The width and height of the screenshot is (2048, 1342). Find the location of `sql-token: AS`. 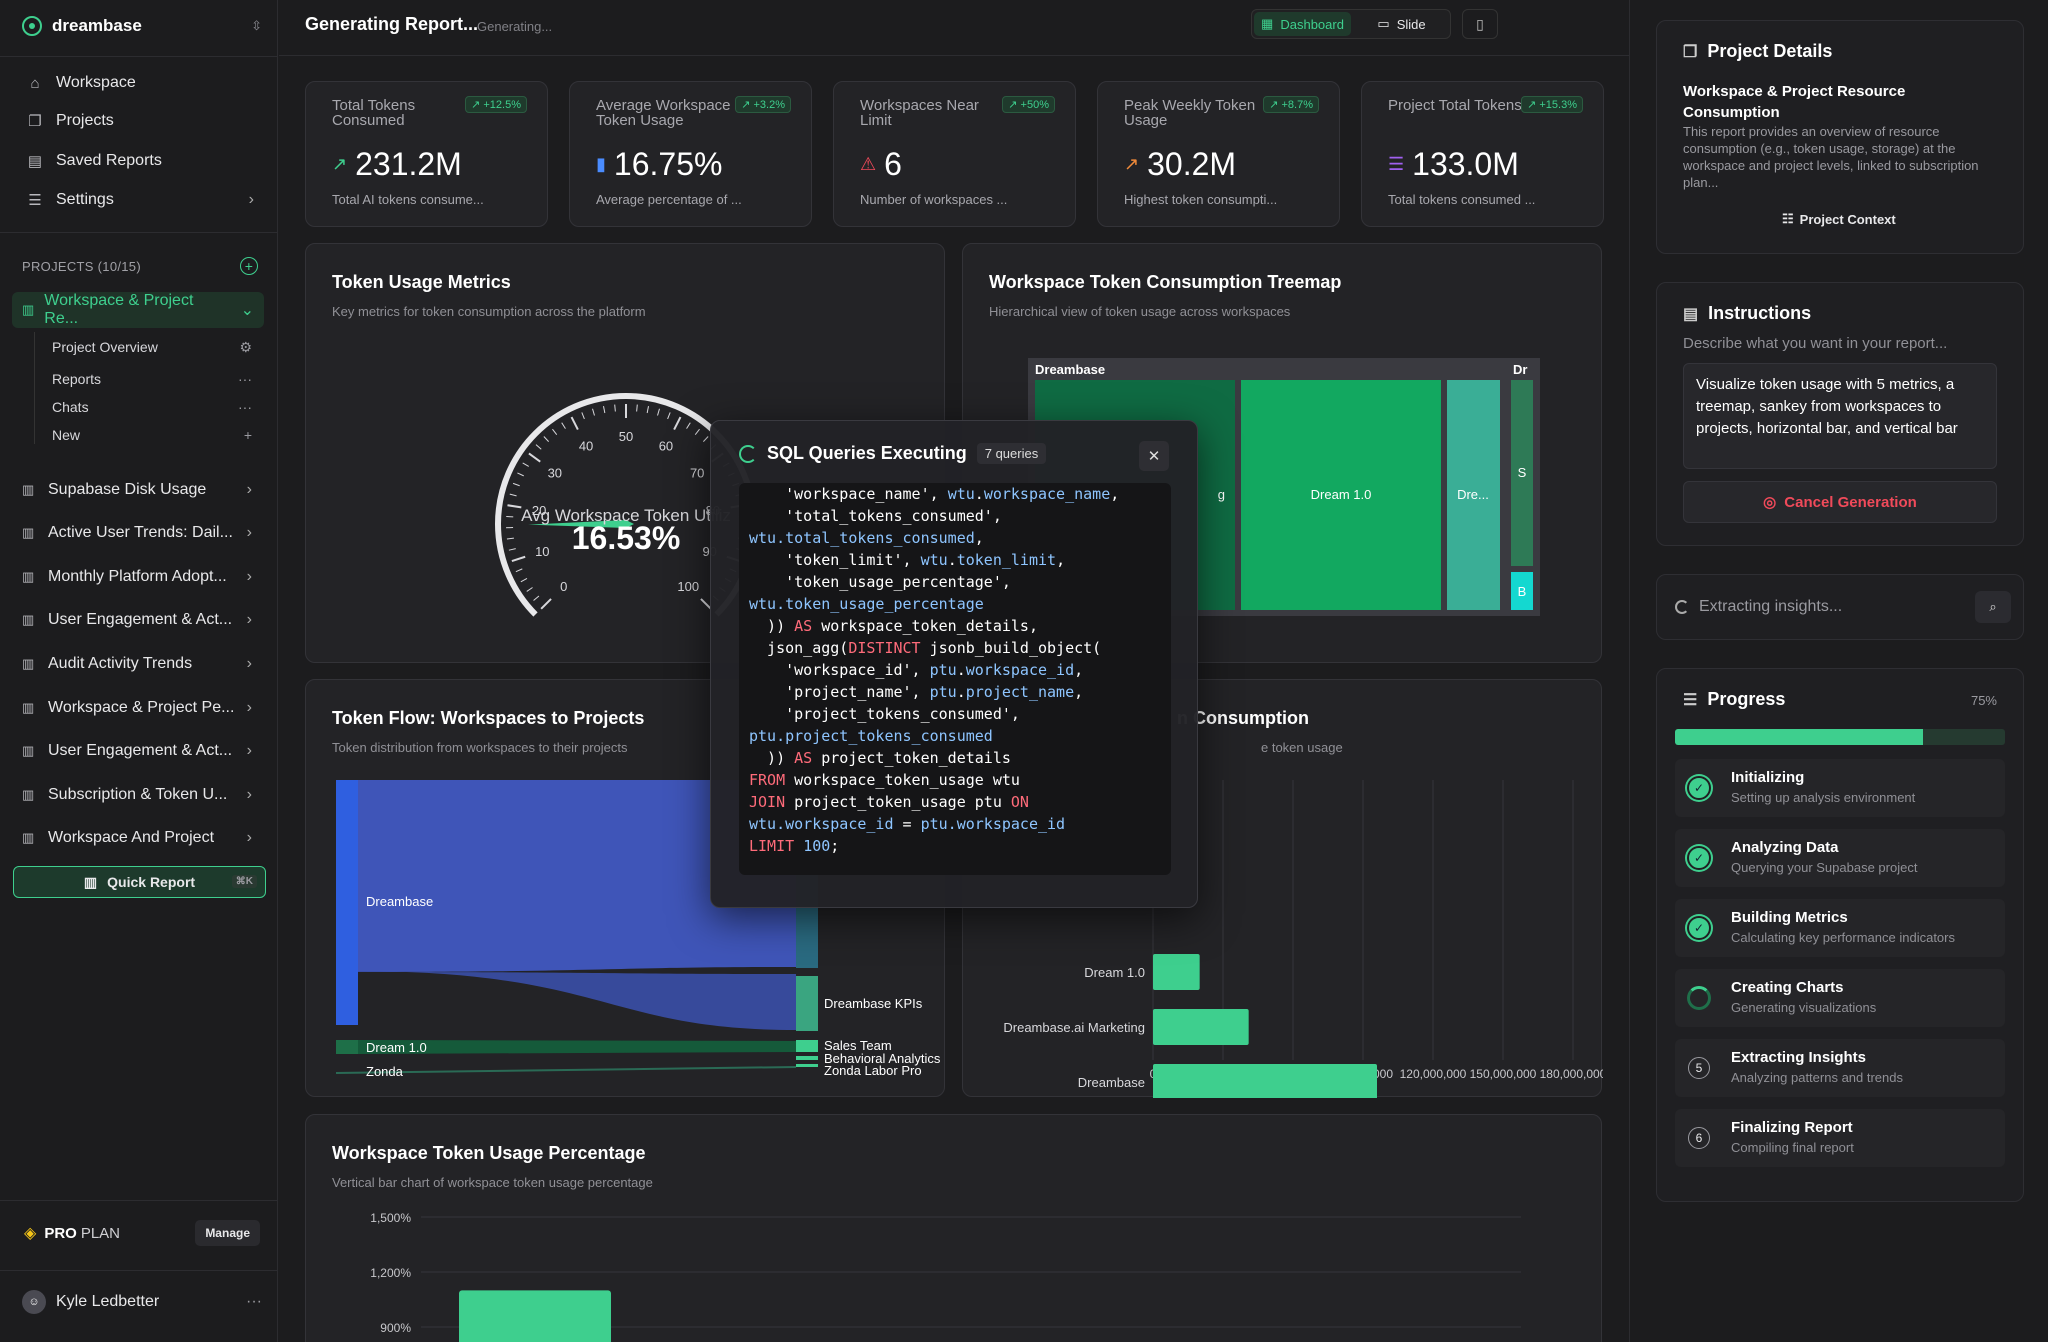

sql-token: AS is located at coordinates (803, 626).